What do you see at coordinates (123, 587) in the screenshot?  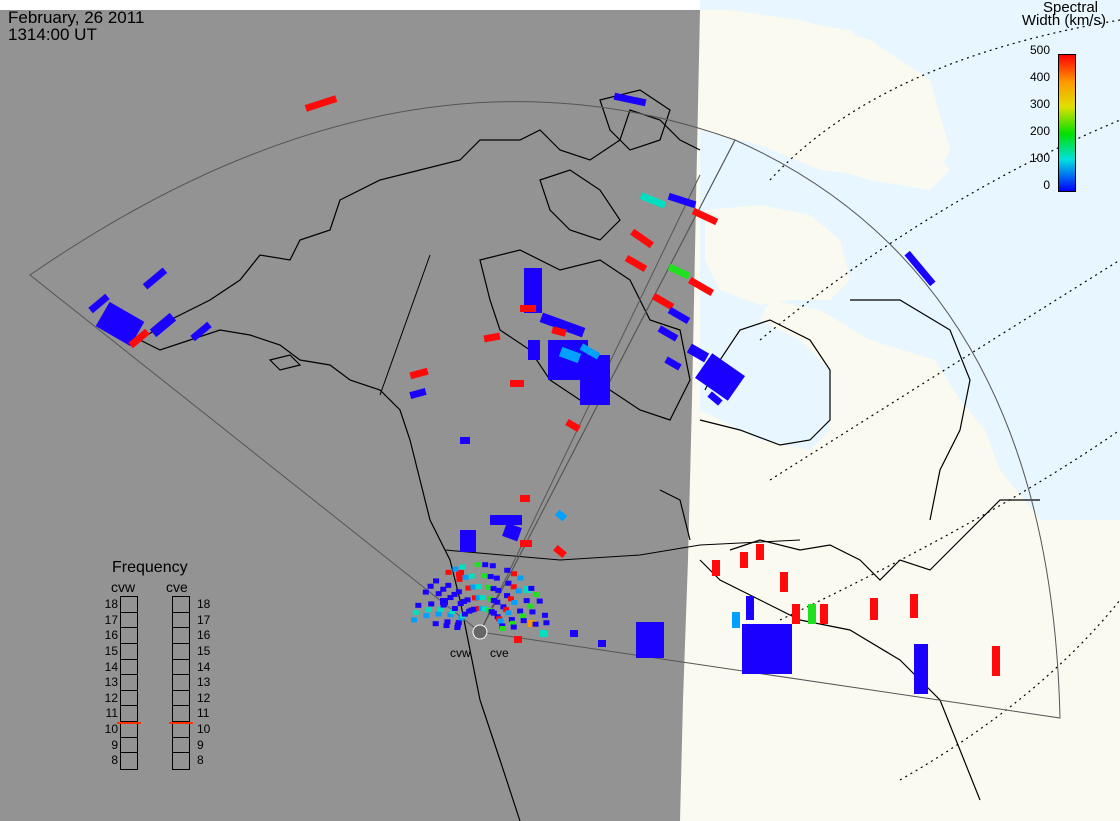 I see `frequency-radar-cvw: cvw` at bounding box center [123, 587].